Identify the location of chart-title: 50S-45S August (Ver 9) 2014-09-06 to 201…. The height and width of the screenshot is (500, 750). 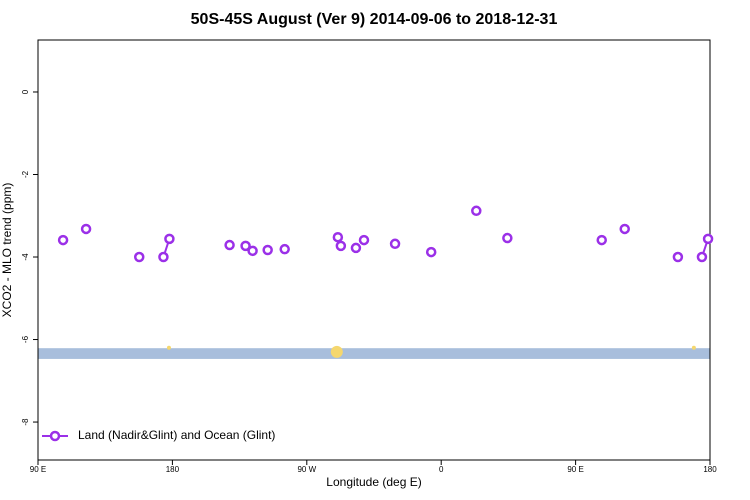
(374, 19).